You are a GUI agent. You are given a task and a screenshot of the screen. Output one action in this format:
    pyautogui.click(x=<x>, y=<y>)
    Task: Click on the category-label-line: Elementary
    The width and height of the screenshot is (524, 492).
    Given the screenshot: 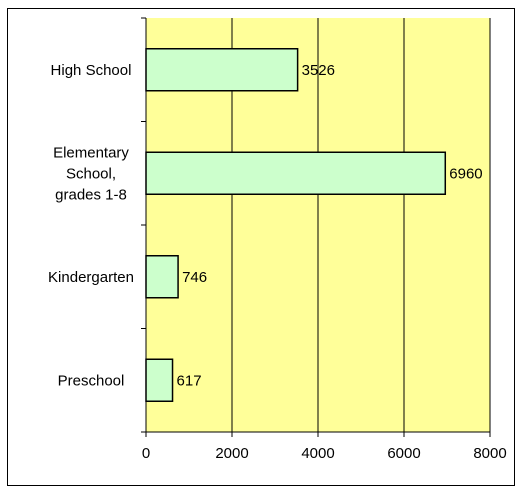 What is the action you would take?
    pyautogui.click(x=91, y=152)
    